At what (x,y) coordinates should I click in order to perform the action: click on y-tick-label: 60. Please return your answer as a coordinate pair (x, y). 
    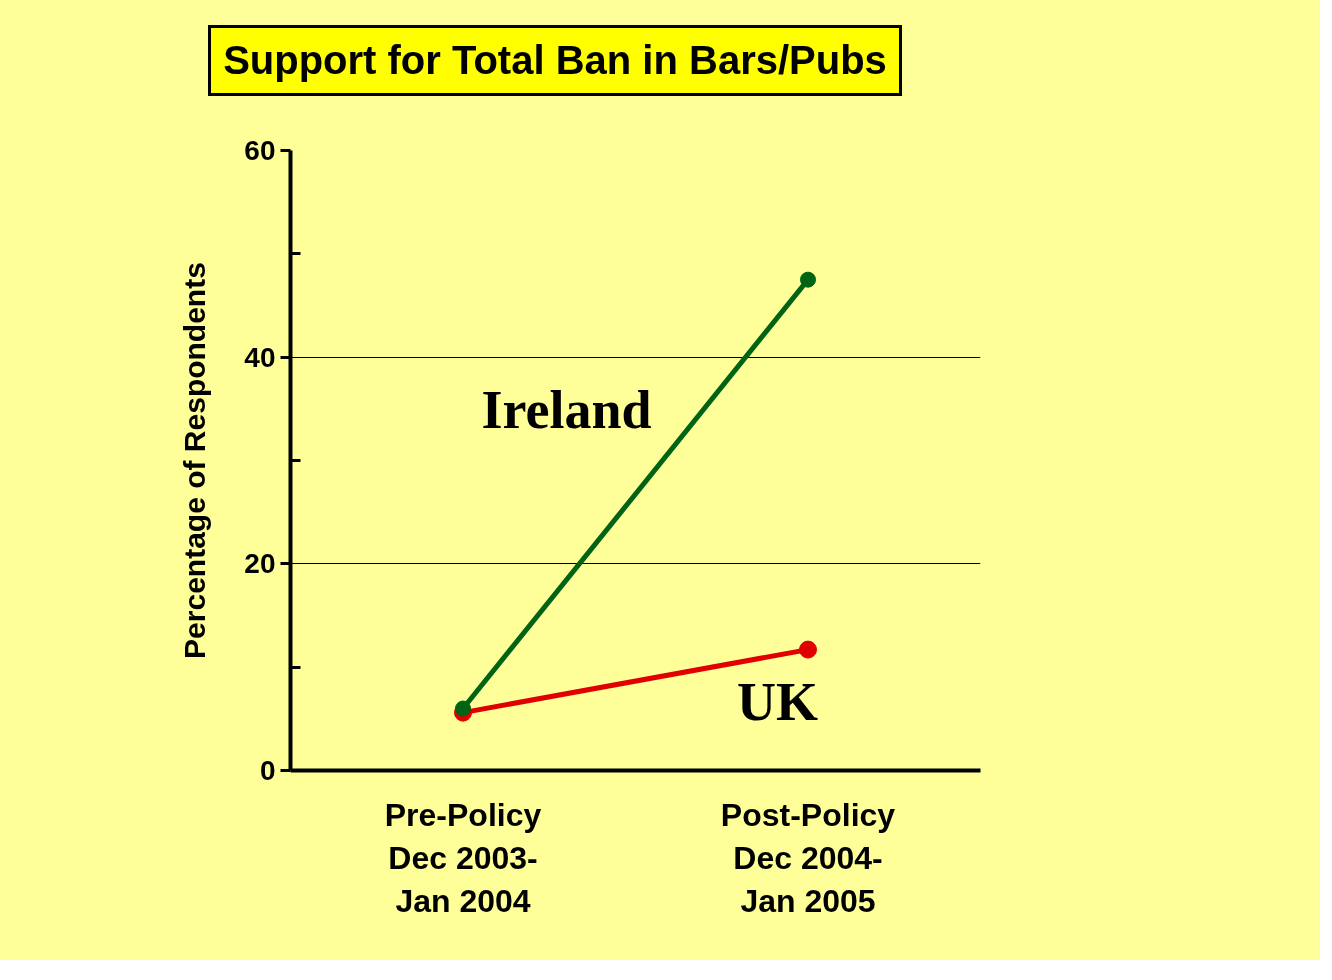
    Looking at the image, I should click on (260, 150).